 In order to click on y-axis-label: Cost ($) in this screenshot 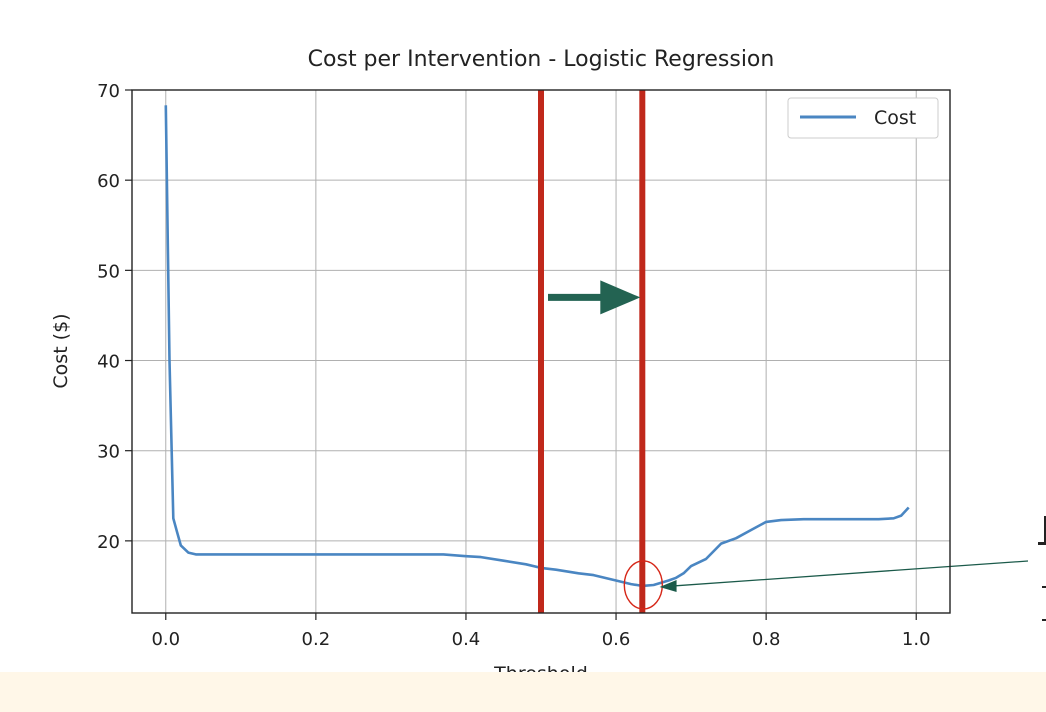, I will do `click(61, 350)`.